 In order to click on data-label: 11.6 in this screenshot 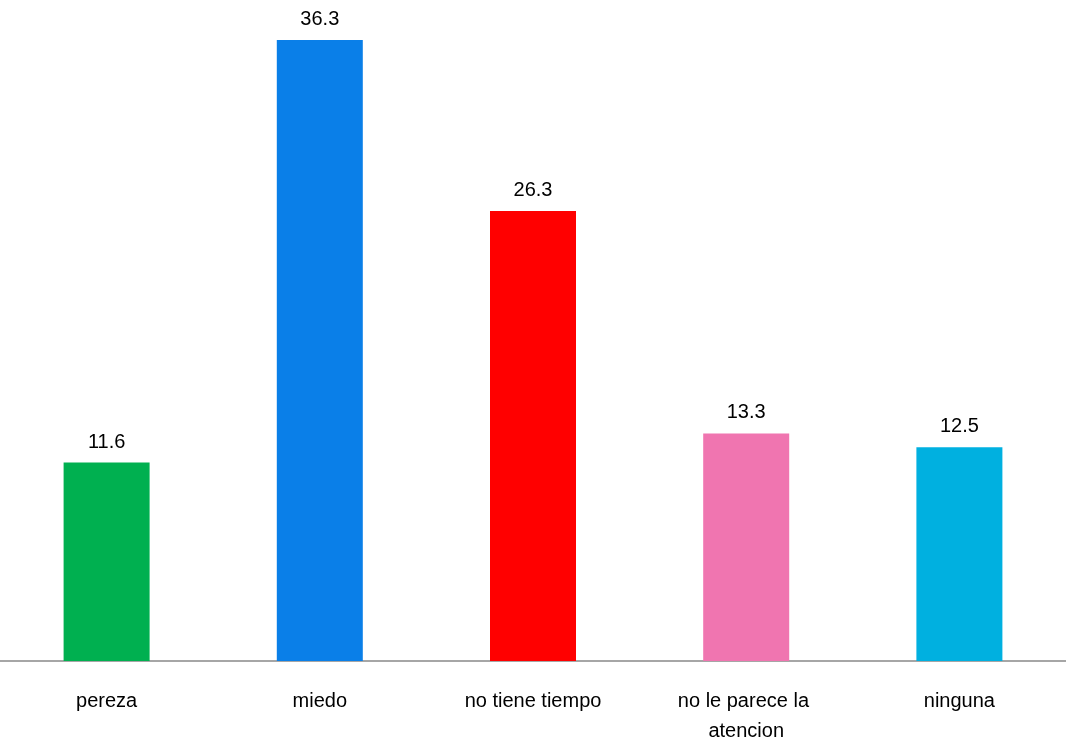, I will do `click(106, 440)`.